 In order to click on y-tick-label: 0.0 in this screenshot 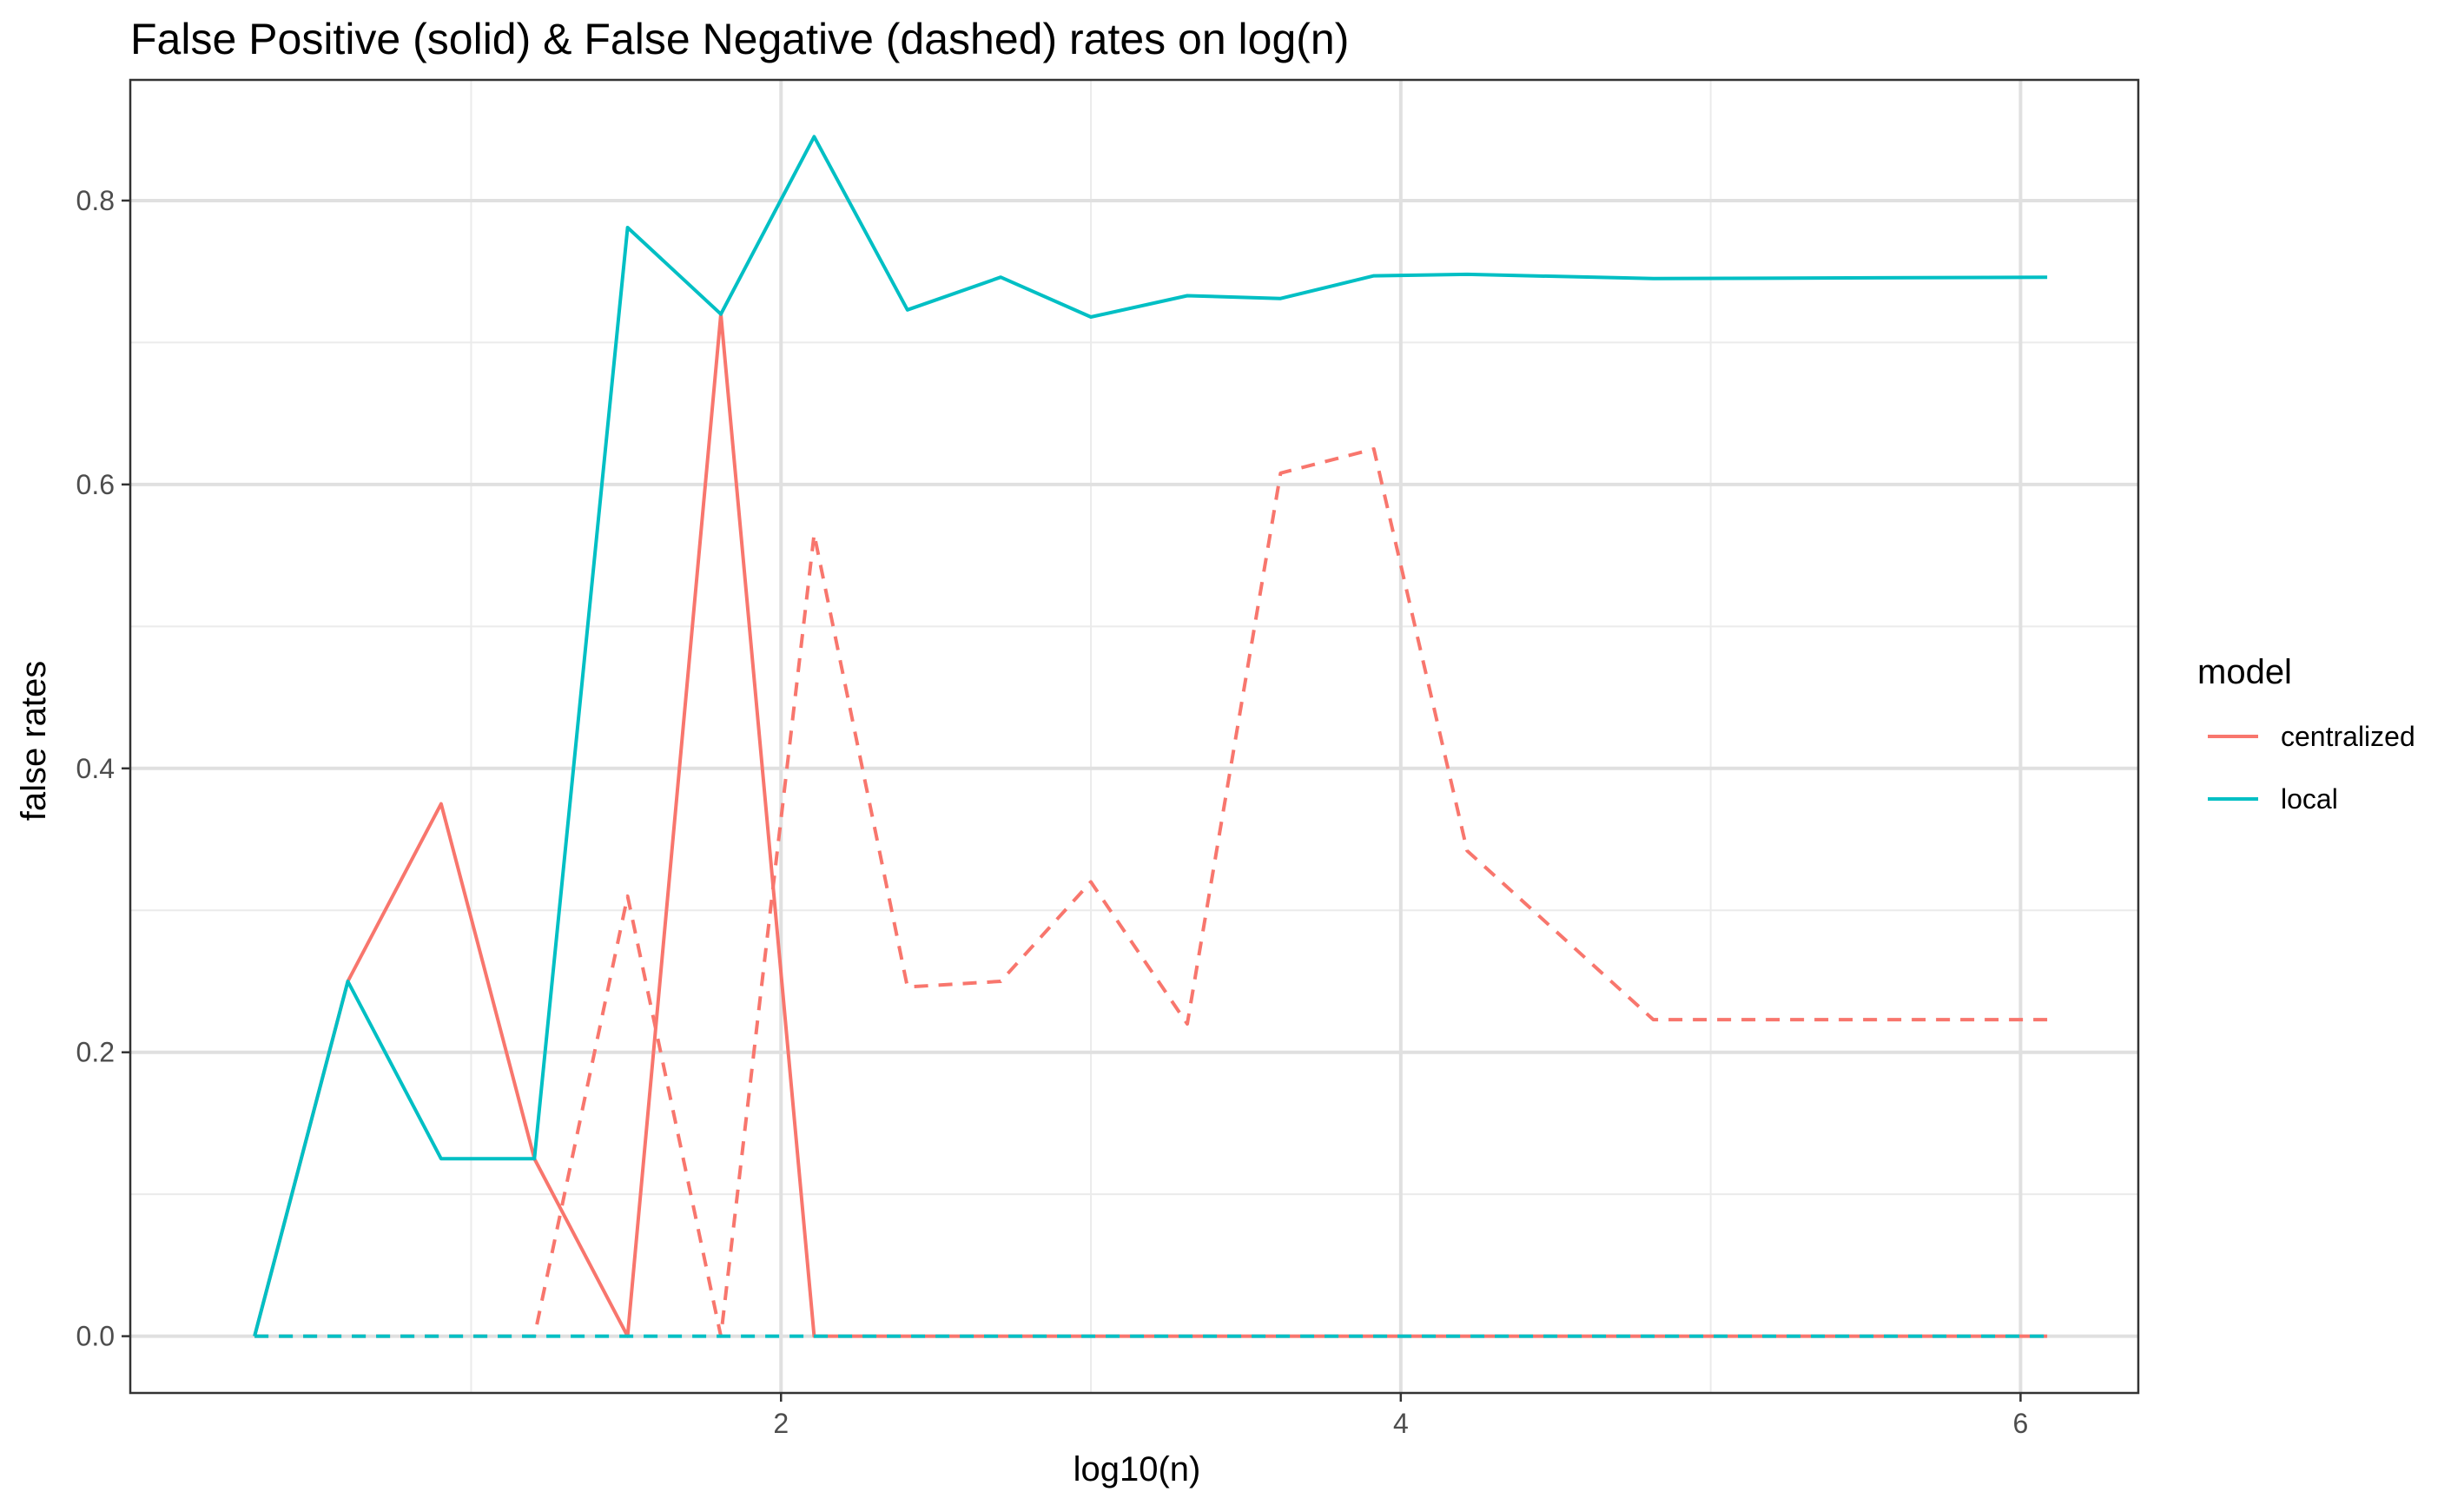, I will do `click(95, 1336)`.